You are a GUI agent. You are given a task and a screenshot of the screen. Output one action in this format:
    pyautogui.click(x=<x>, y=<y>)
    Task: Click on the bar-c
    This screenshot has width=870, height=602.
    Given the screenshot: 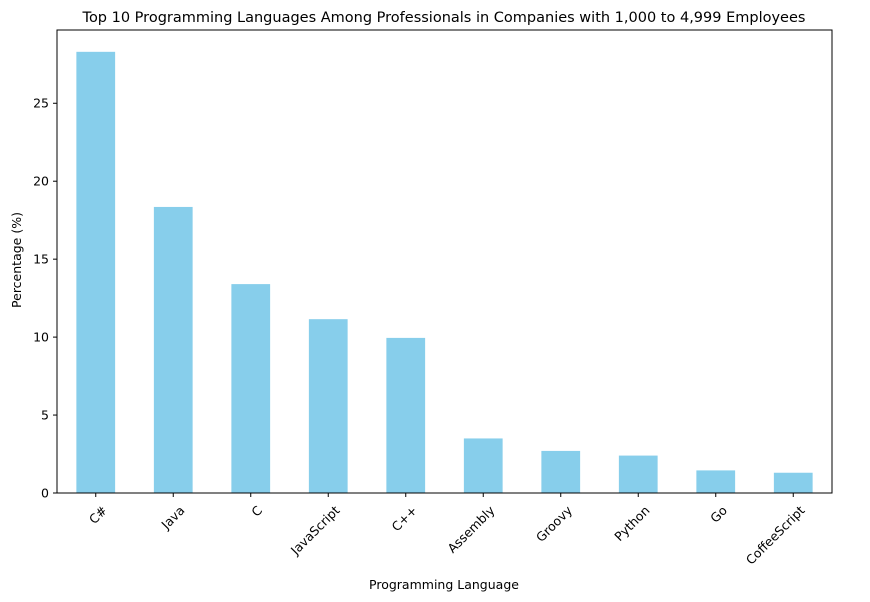 What is the action you would take?
    pyautogui.click(x=251, y=388)
    